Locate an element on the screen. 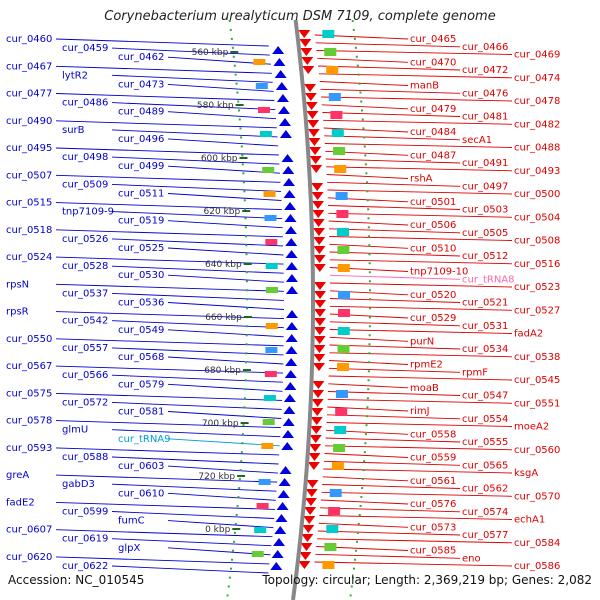 The width and height of the screenshot is (600, 600). left-gene-label: cur_0579 is located at coordinates (141, 384).